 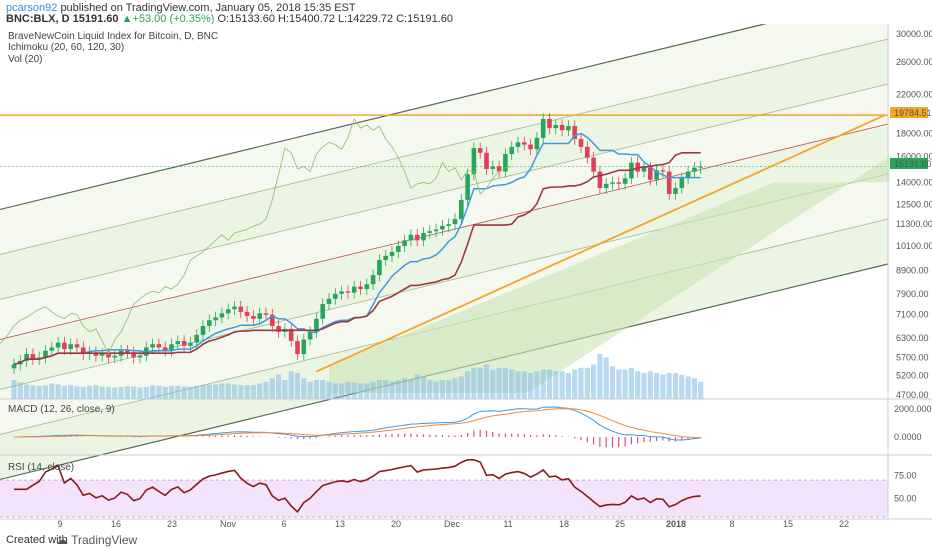 What do you see at coordinates (620, 524) in the screenshot?
I see `date-tick-label: 25` at bounding box center [620, 524].